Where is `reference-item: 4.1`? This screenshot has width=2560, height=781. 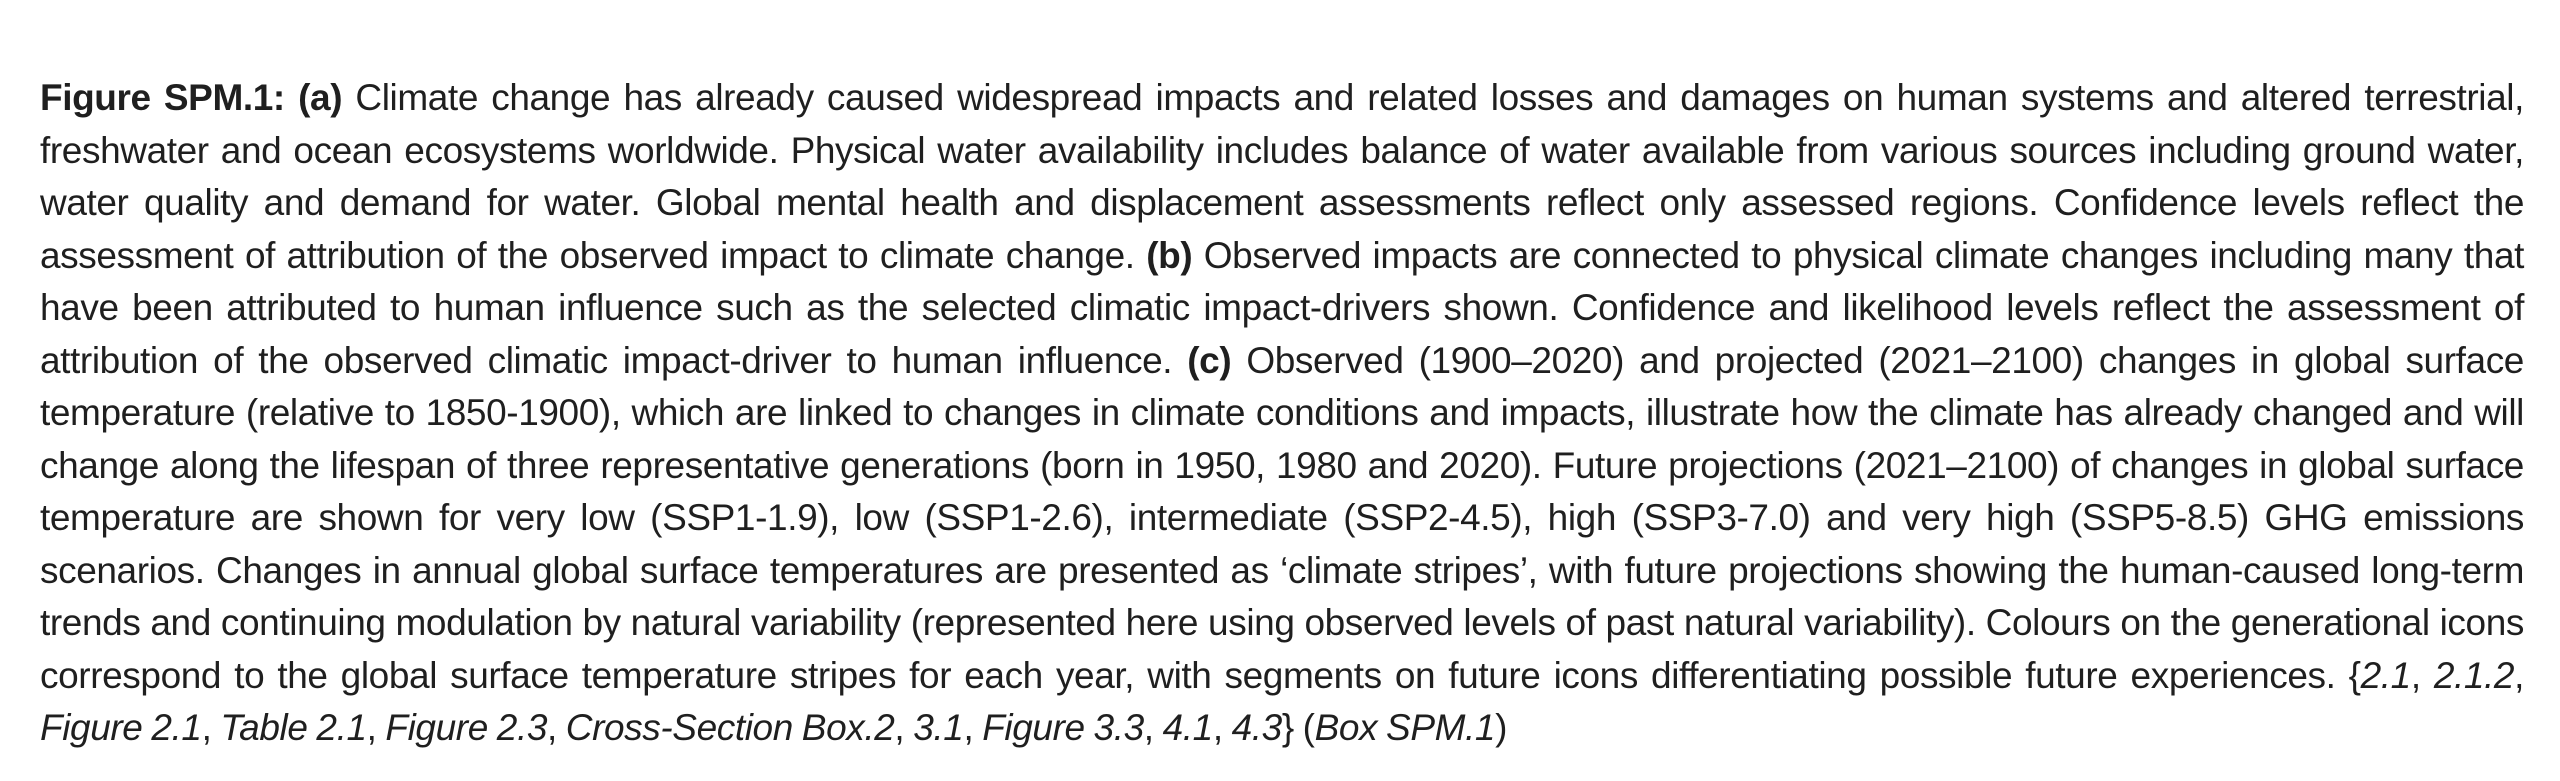
reference-item: 4.1 is located at coordinates (1188, 727).